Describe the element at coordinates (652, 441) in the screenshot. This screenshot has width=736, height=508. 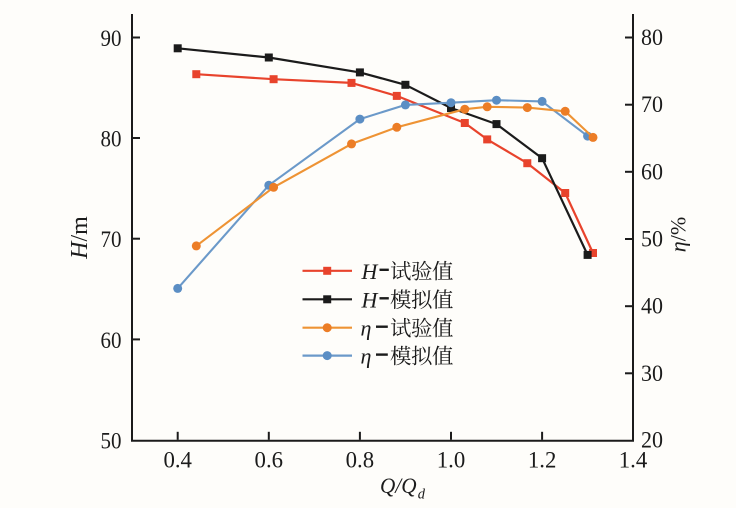
I see `svg-text: 20` at that location.